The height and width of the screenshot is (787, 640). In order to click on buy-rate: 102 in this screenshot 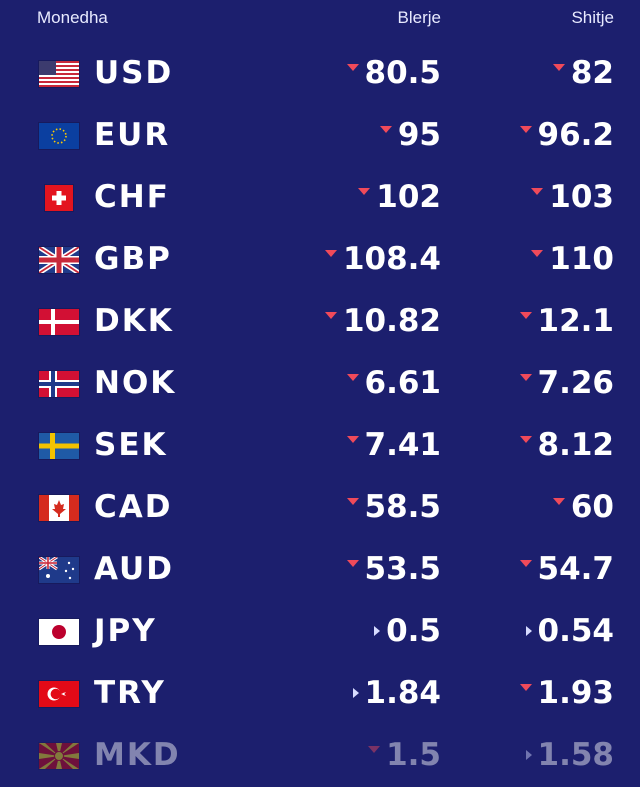, I will do `click(399, 197)`.